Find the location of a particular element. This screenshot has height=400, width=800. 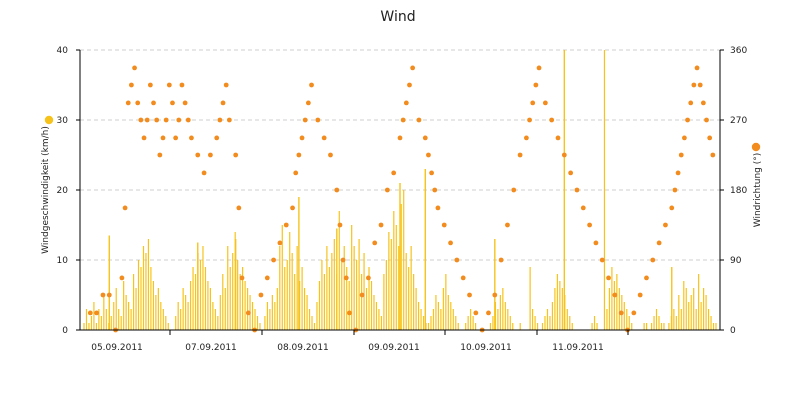

legend-dot-speed is located at coordinates (49, 120).